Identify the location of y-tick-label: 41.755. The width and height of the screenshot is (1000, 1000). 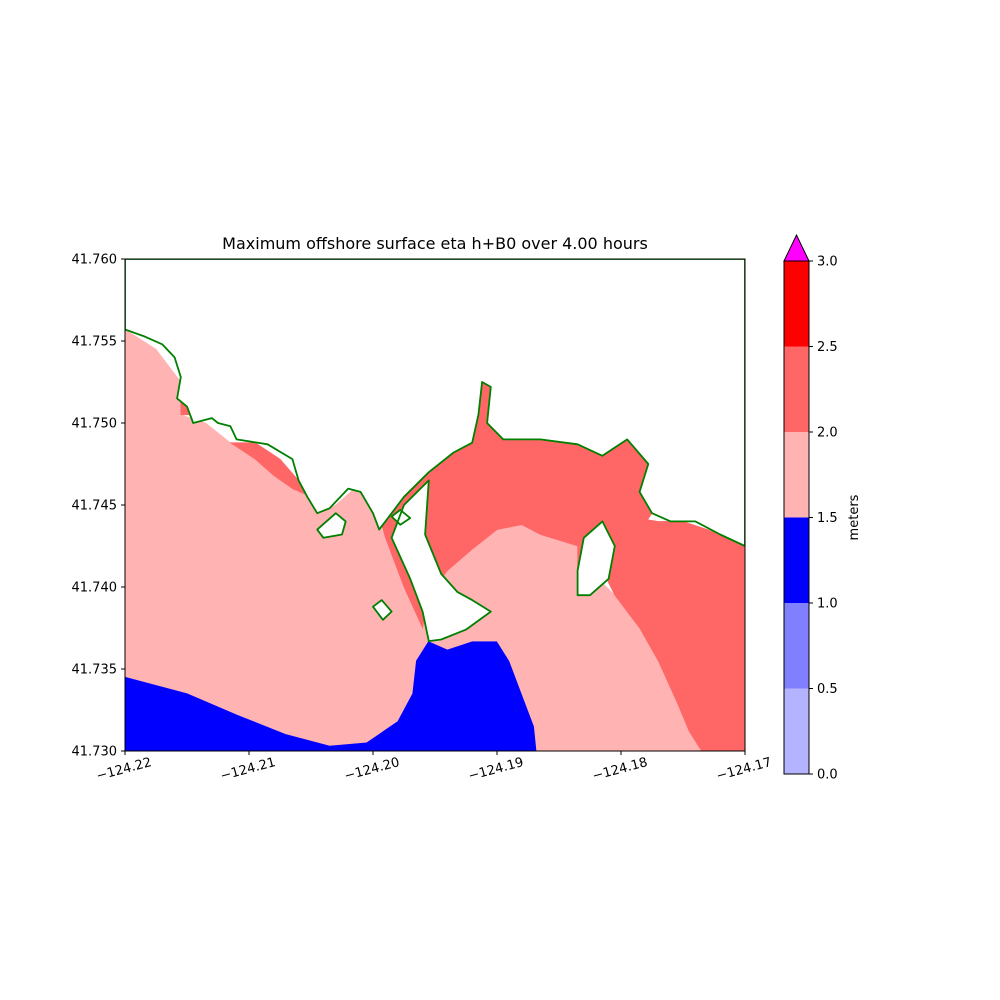
(95, 342).